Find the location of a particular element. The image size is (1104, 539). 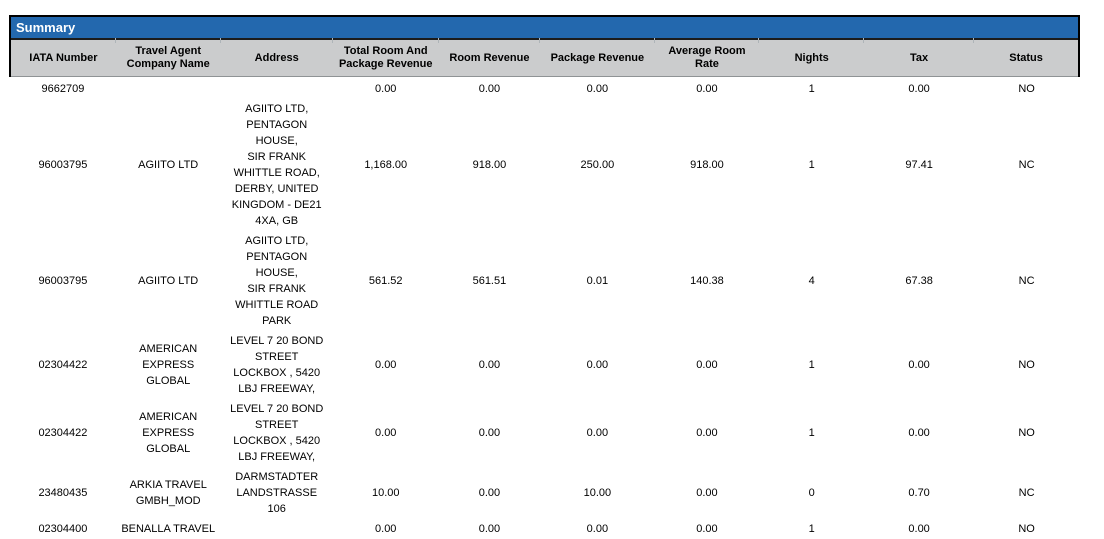

column-header-nights: Nights is located at coordinates (811, 57).